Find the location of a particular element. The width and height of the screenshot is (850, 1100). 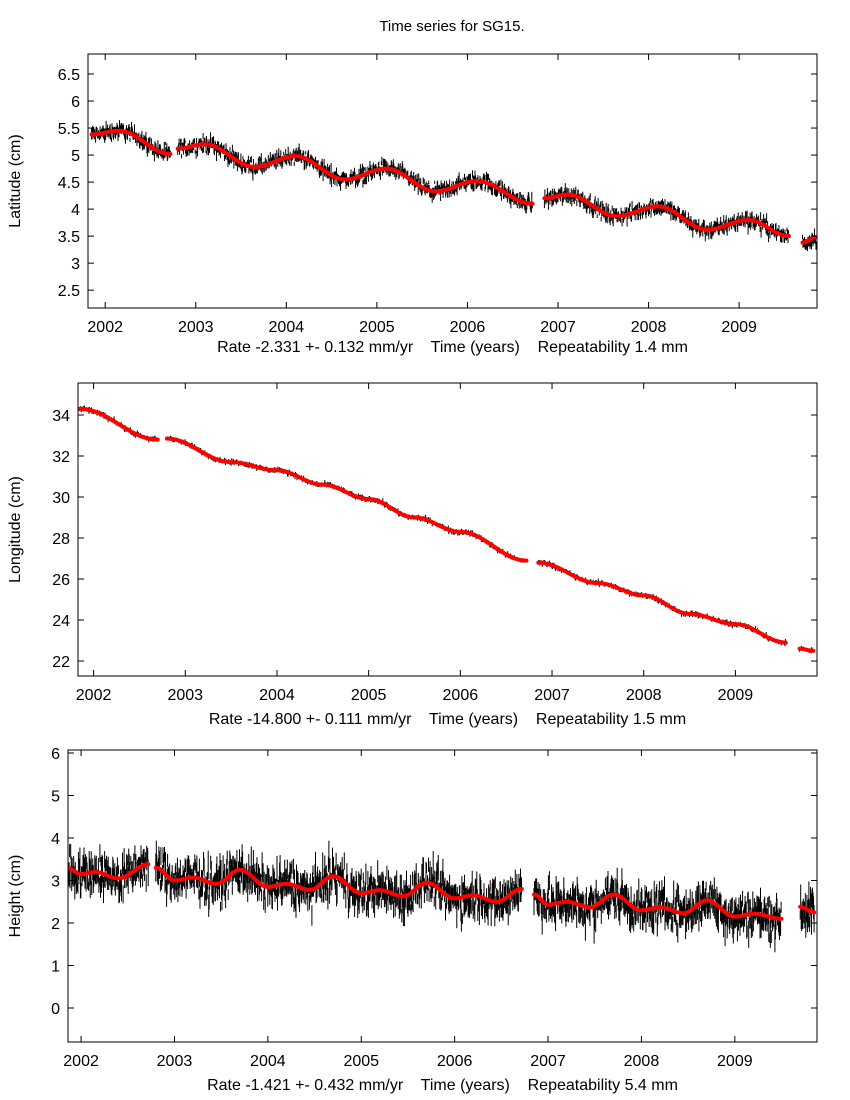

y-tick-label: 1 is located at coordinates (55, 966).